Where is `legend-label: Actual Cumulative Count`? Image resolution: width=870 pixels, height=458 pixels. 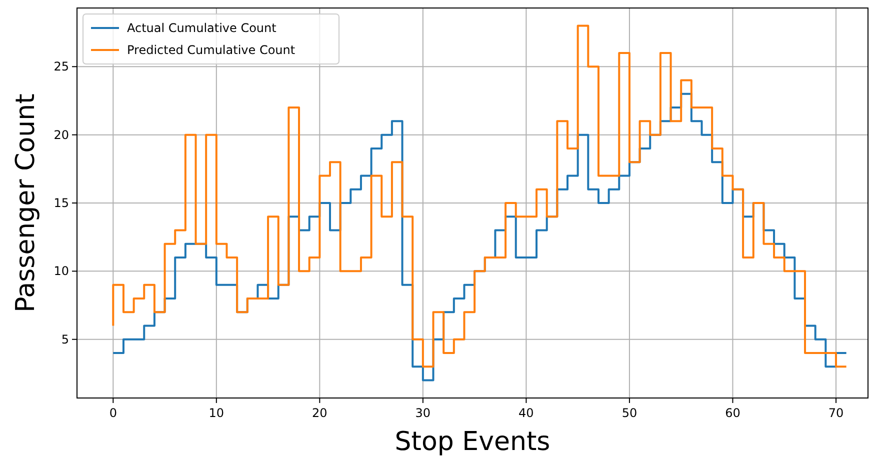 legend-label: Actual Cumulative Count is located at coordinates (202, 28).